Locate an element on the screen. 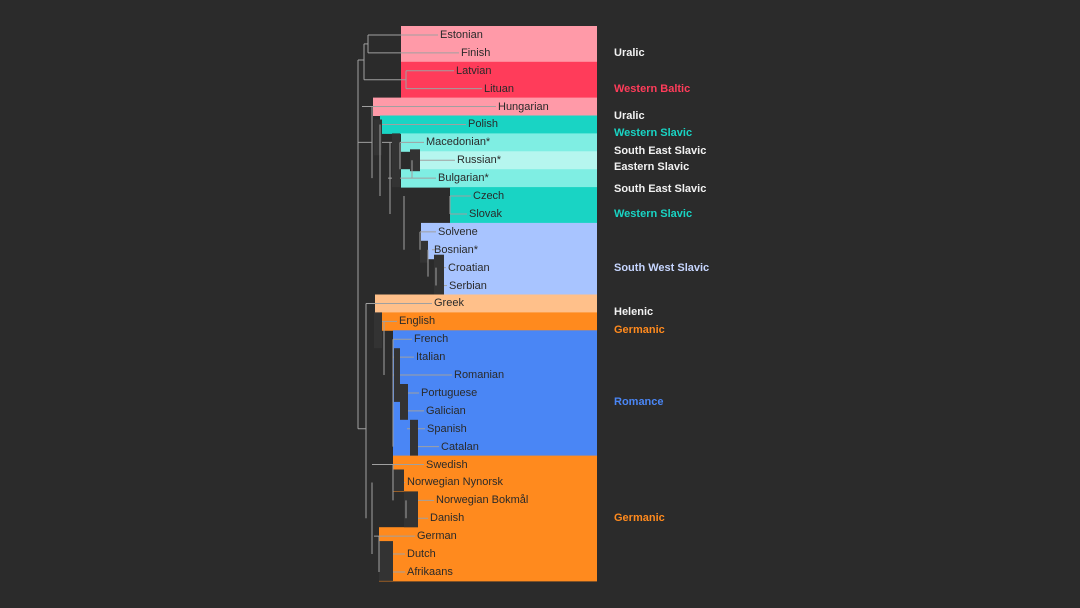 This screenshot has height=608, width=1080. leaf-label: Galician is located at coordinates (446, 410).